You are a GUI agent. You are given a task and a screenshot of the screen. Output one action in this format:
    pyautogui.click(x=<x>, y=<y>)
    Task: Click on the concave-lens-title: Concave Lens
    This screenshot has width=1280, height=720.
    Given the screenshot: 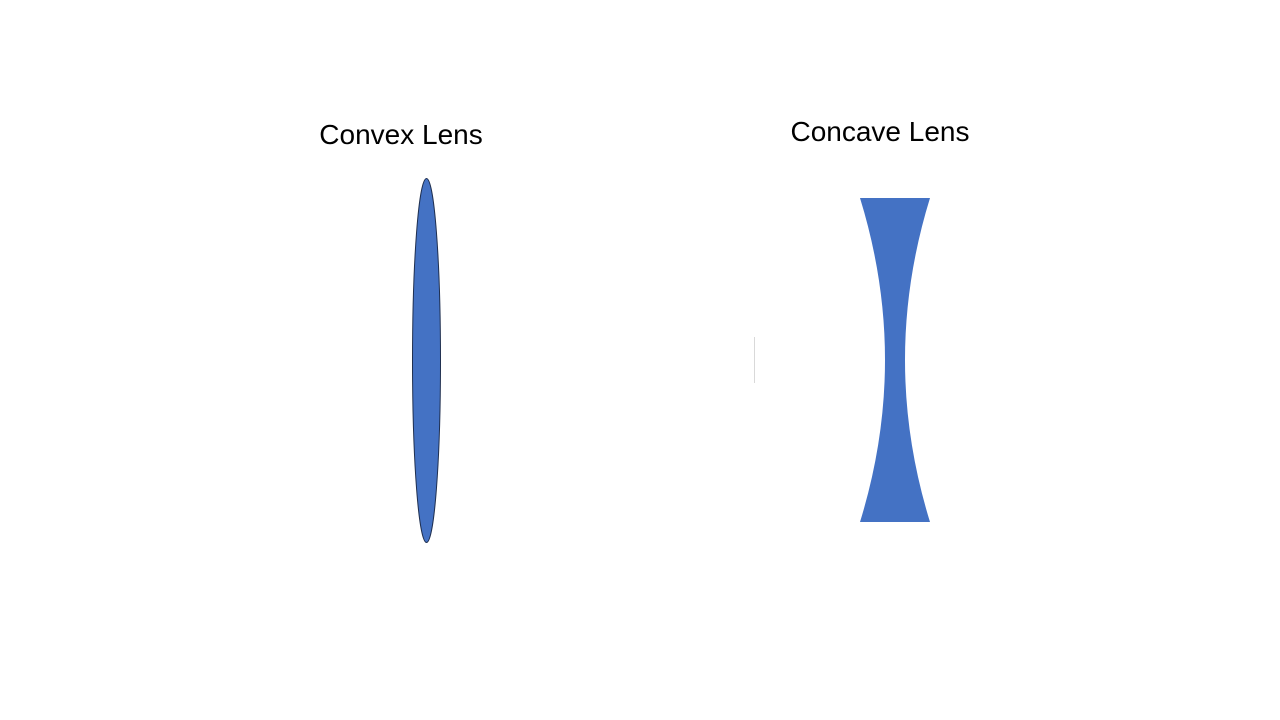 What is the action you would take?
    pyautogui.click(x=880, y=131)
    